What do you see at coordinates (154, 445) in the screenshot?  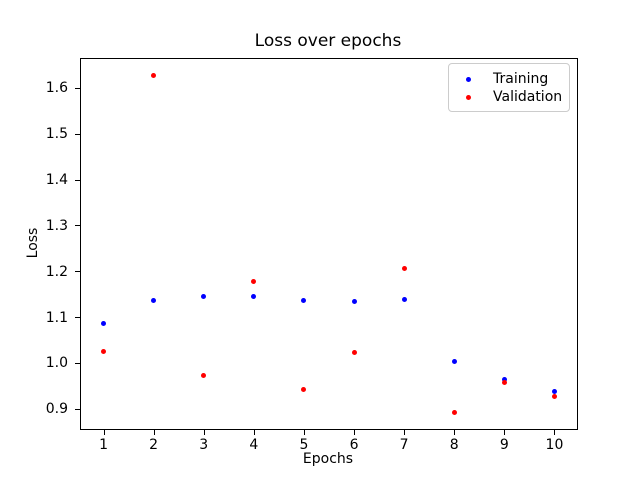 I see `x-tick-label: 2` at bounding box center [154, 445].